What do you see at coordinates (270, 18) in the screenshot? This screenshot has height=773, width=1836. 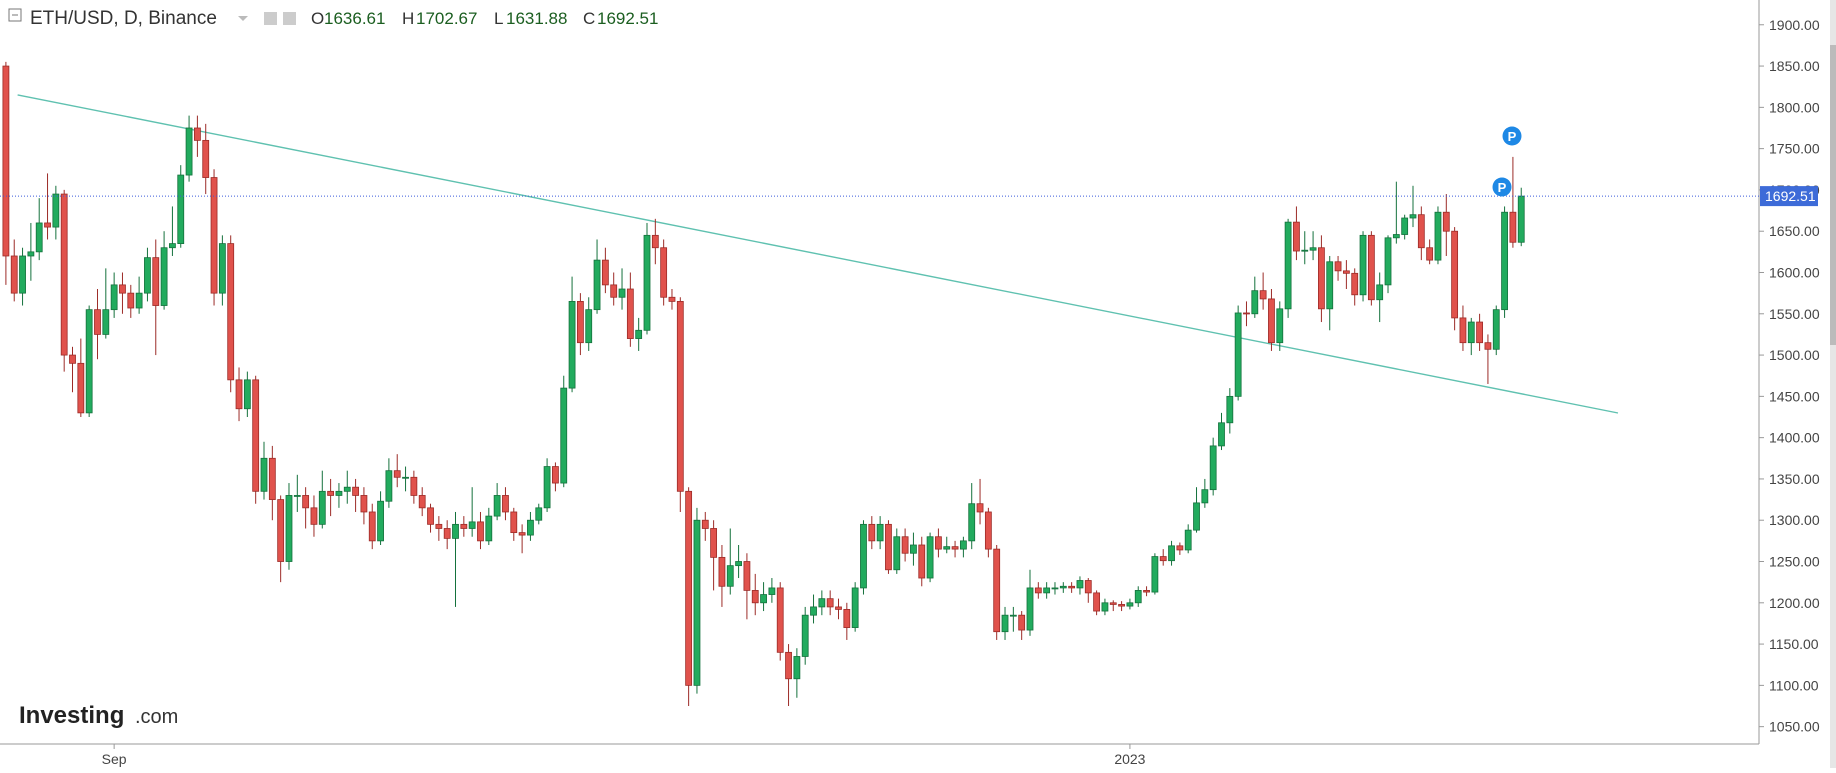 I see `settings-icon` at bounding box center [270, 18].